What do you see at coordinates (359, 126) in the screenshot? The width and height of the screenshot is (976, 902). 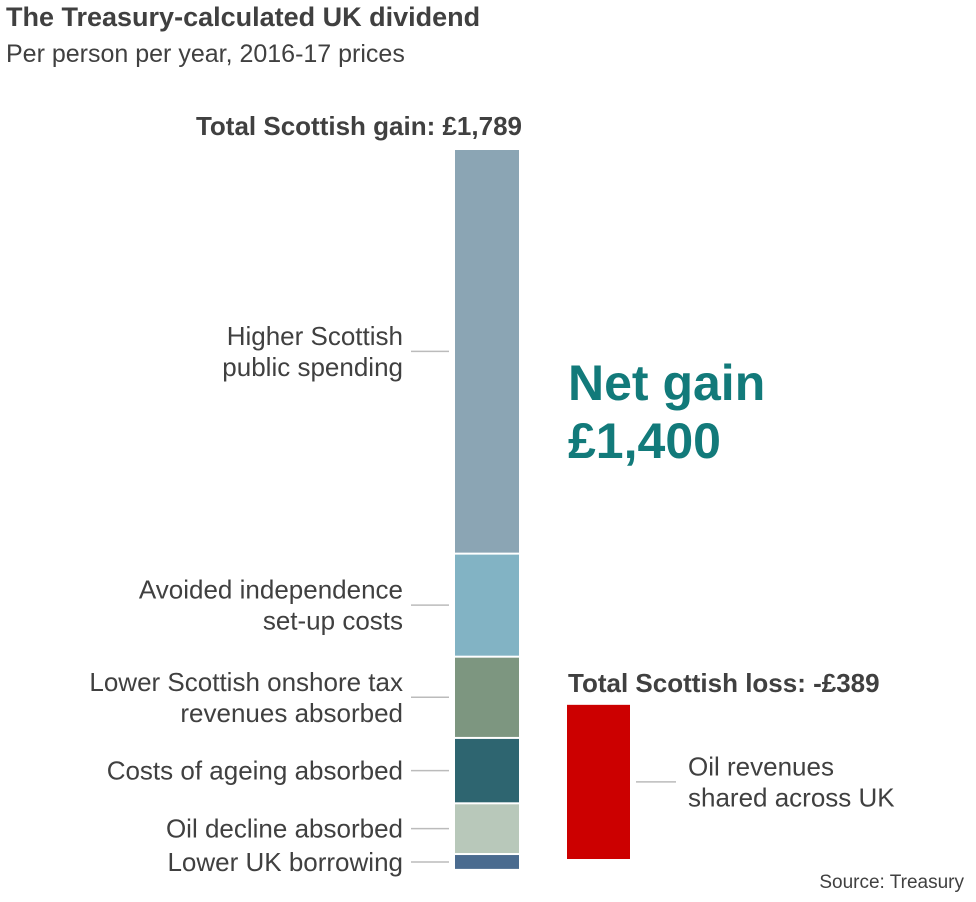 I see `gain-total-label: Total Scottish gain: £1,789` at bounding box center [359, 126].